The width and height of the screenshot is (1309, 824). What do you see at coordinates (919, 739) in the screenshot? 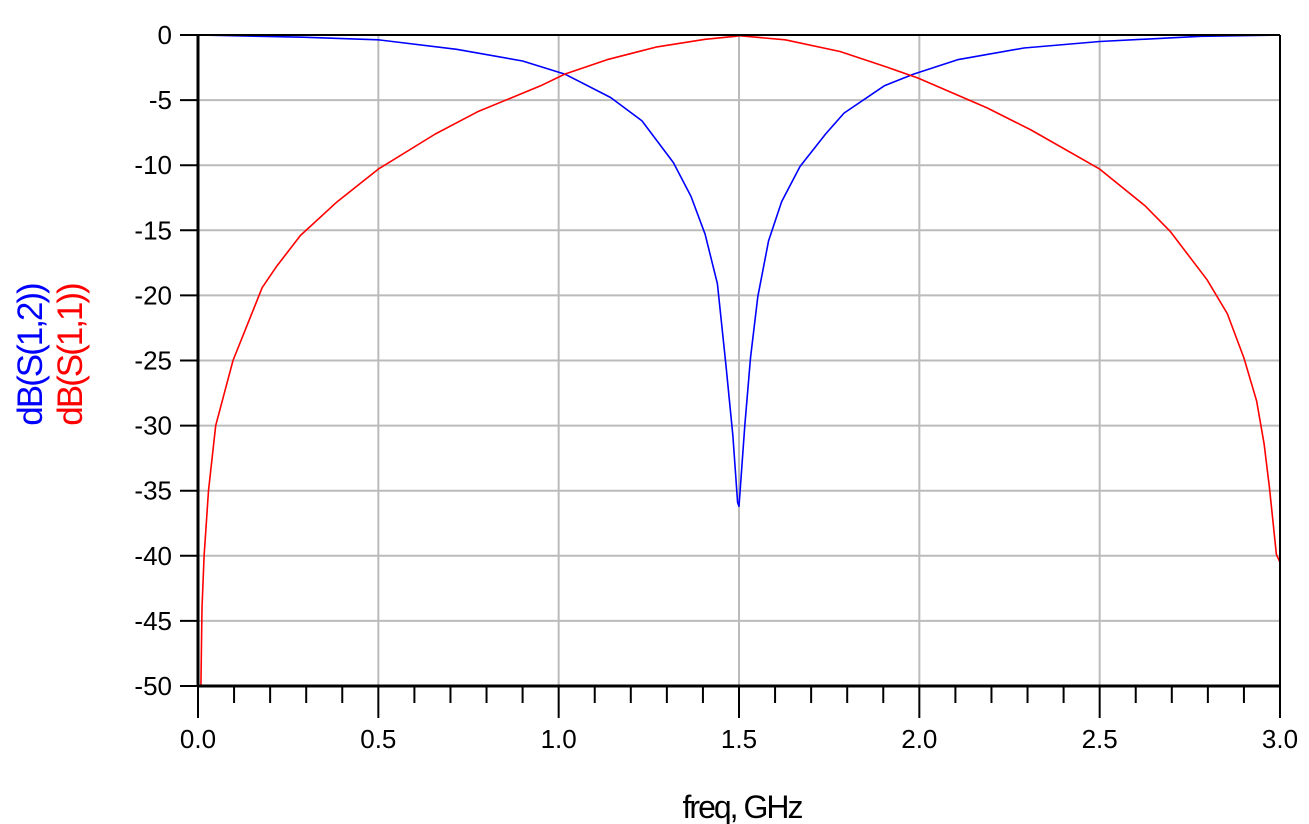
I see `x-tick-label: 2.0` at bounding box center [919, 739].